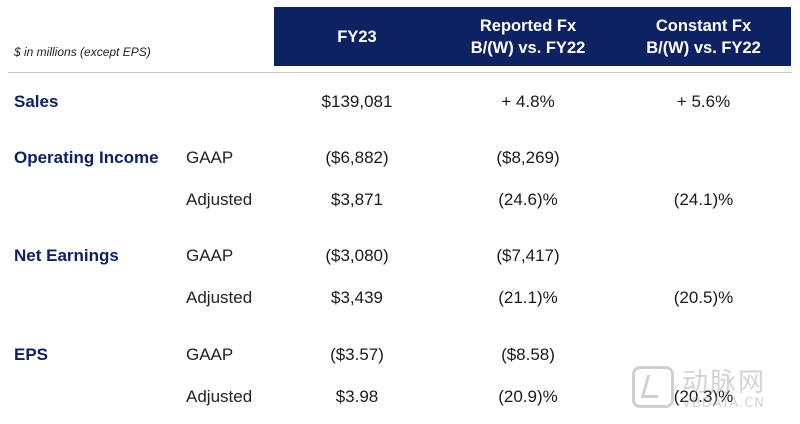 This screenshot has width=800, height=424. Describe the element at coordinates (528, 255) in the screenshot. I see `reported-fx-value: ($7,417)` at that location.